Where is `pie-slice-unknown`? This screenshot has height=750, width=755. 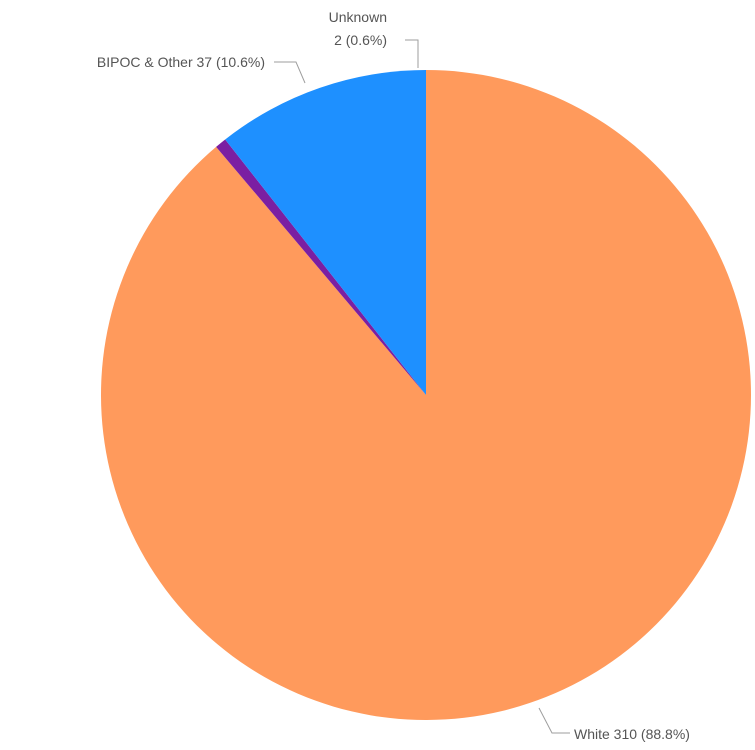
pie-slice-unknown is located at coordinates (321, 267).